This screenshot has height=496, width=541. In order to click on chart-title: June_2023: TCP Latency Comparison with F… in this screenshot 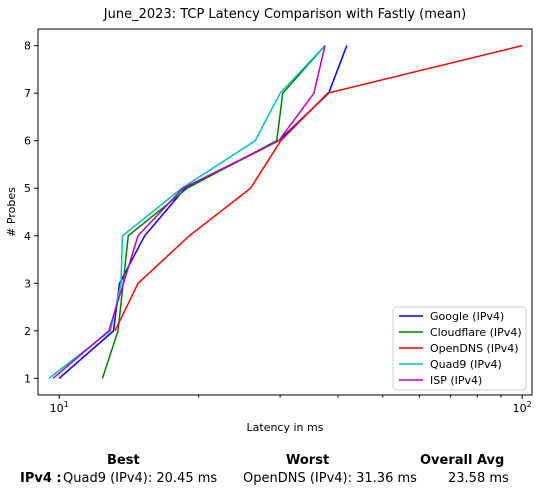, I will do `click(284, 14)`.